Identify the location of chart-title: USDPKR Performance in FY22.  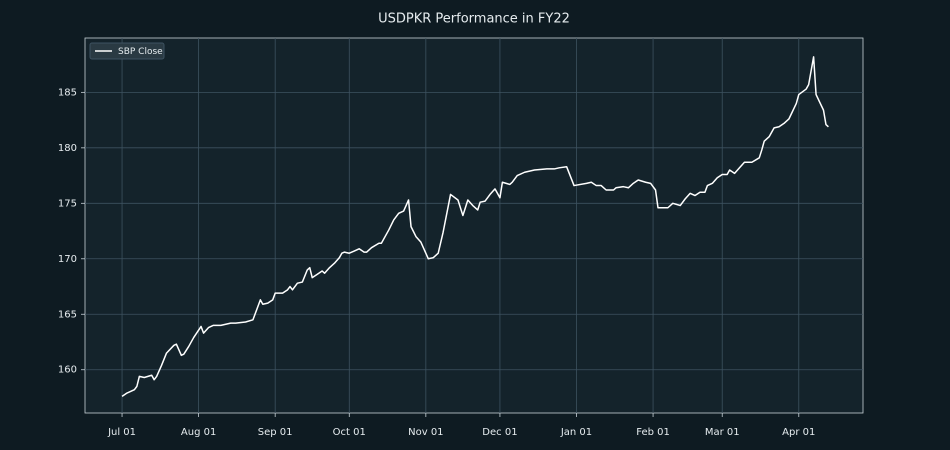
(474, 19).